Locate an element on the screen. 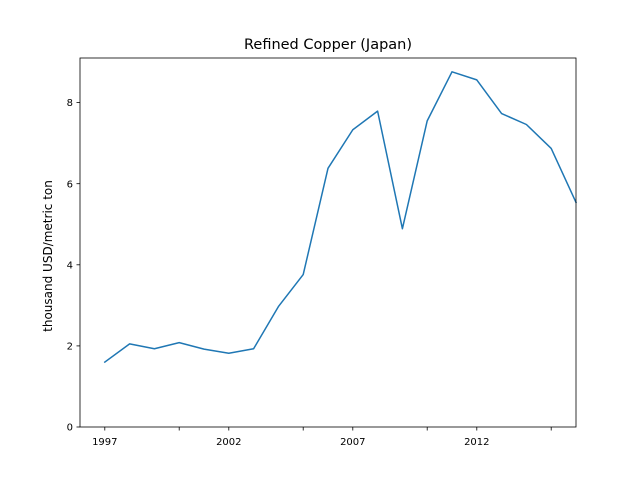 The image size is (640, 480). y-tick-label-0: 0 is located at coordinates (70, 428).